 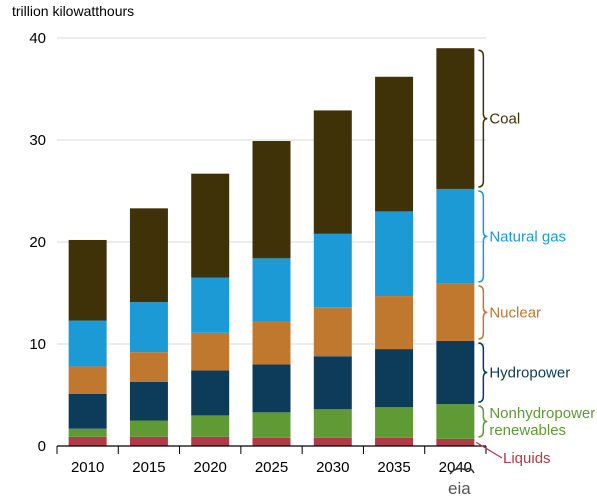 I want to click on y-tick-label: 20, so click(x=37, y=242).